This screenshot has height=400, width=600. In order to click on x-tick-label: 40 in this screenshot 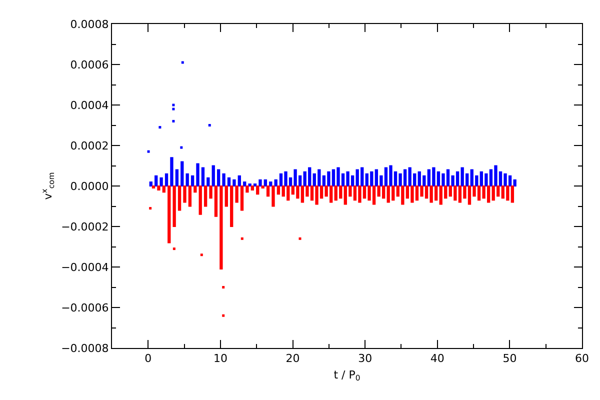, I will do `click(437, 359)`.